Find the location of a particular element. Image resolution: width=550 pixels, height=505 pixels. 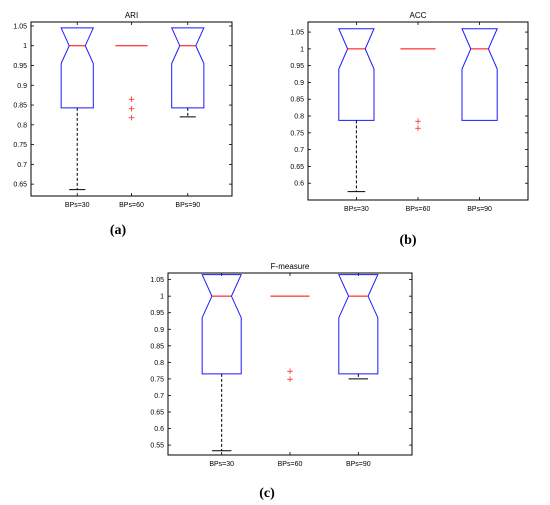

panel-2-ytick-label: 0.65 is located at coordinates (297, 167).